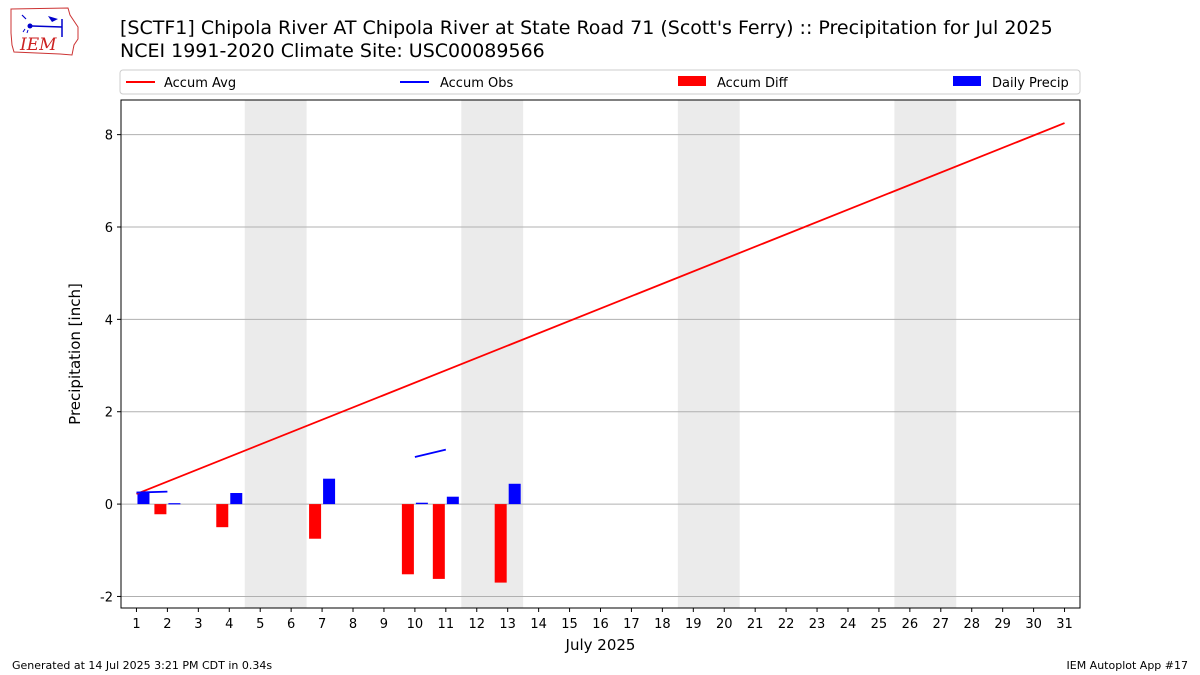 The width and height of the screenshot is (1200, 675). I want to click on x-tick-label: 3, so click(198, 624).